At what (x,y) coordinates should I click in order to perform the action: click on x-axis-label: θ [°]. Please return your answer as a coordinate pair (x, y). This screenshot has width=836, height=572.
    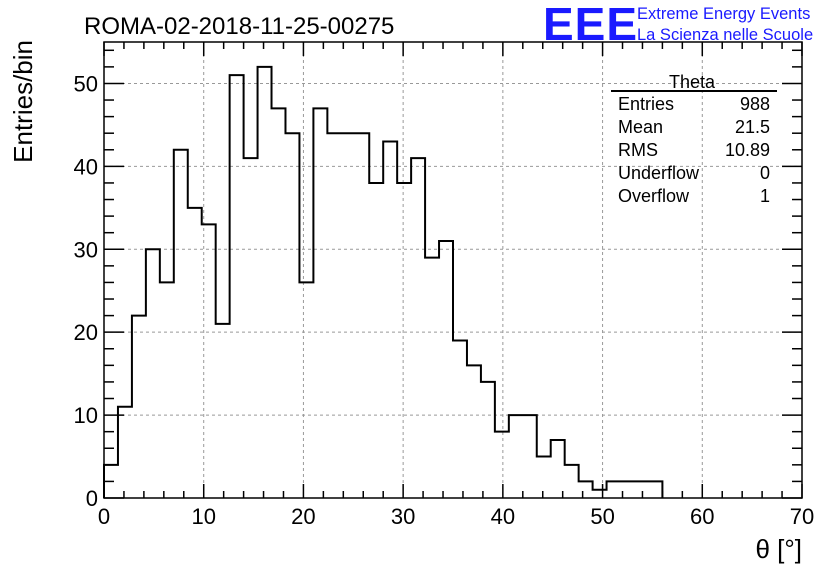
    Looking at the image, I should click on (778, 549).